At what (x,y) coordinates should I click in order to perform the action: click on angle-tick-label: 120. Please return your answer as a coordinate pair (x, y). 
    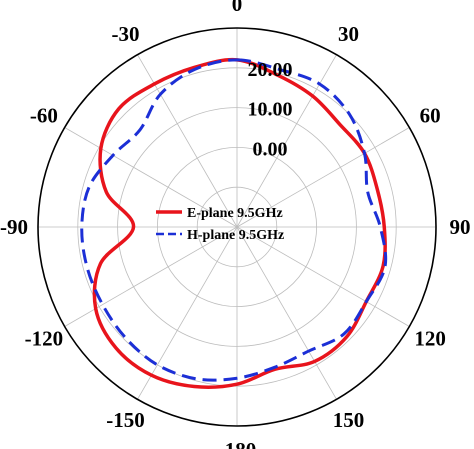
    Looking at the image, I should click on (430, 339).